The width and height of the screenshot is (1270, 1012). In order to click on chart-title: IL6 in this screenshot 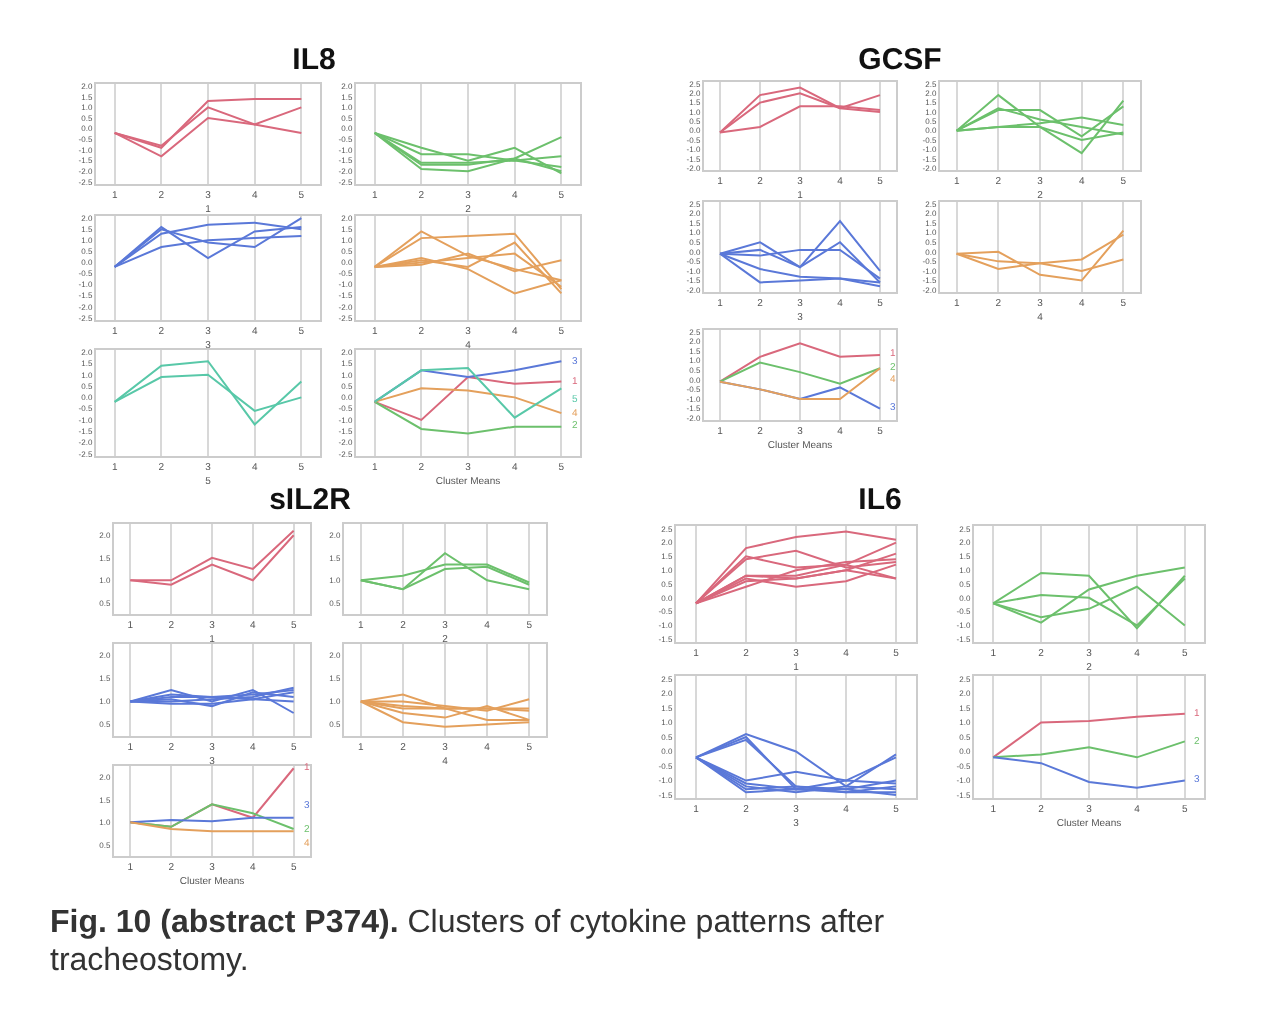, I will do `click(880, 500)`.